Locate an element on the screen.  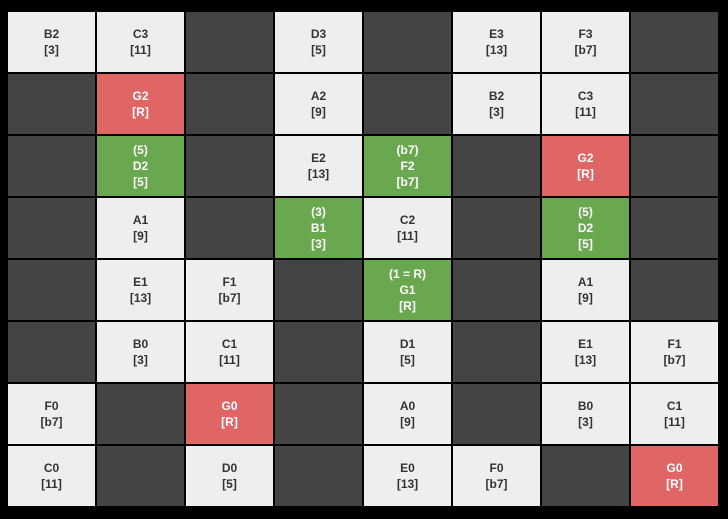
cell: D3 [5] is located at coordinates (318, 42).